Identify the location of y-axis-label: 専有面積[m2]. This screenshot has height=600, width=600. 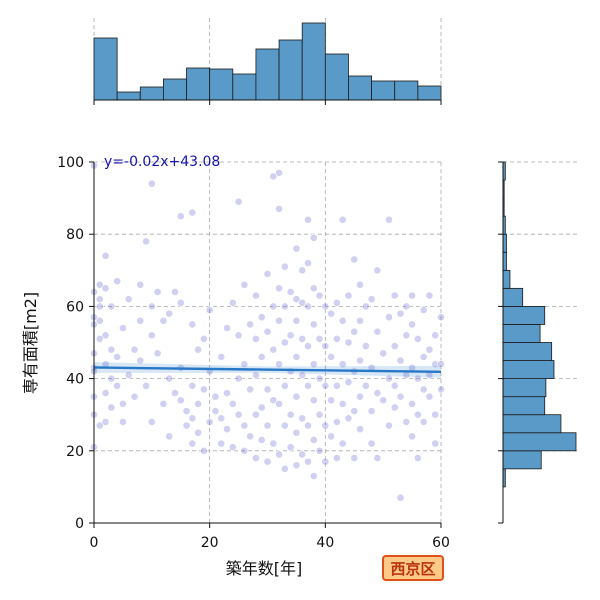
(30, 343).